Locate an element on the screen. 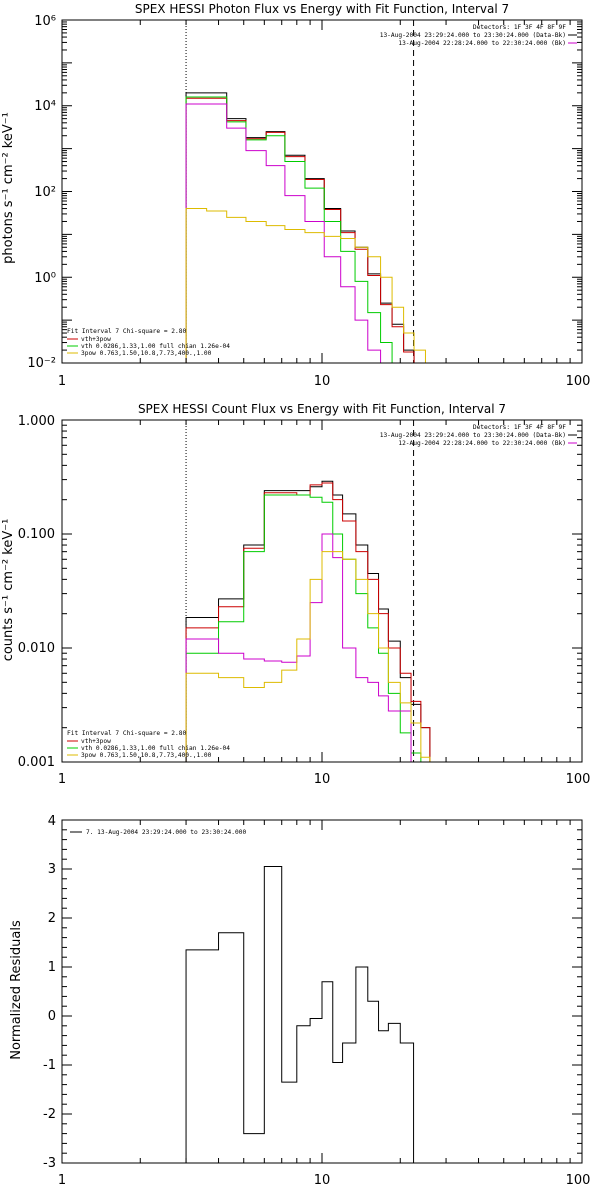  photon-y-axis-label: photons s⁻¹ cm⁻² keV⁻¹ is located at coordinates (8, 188).